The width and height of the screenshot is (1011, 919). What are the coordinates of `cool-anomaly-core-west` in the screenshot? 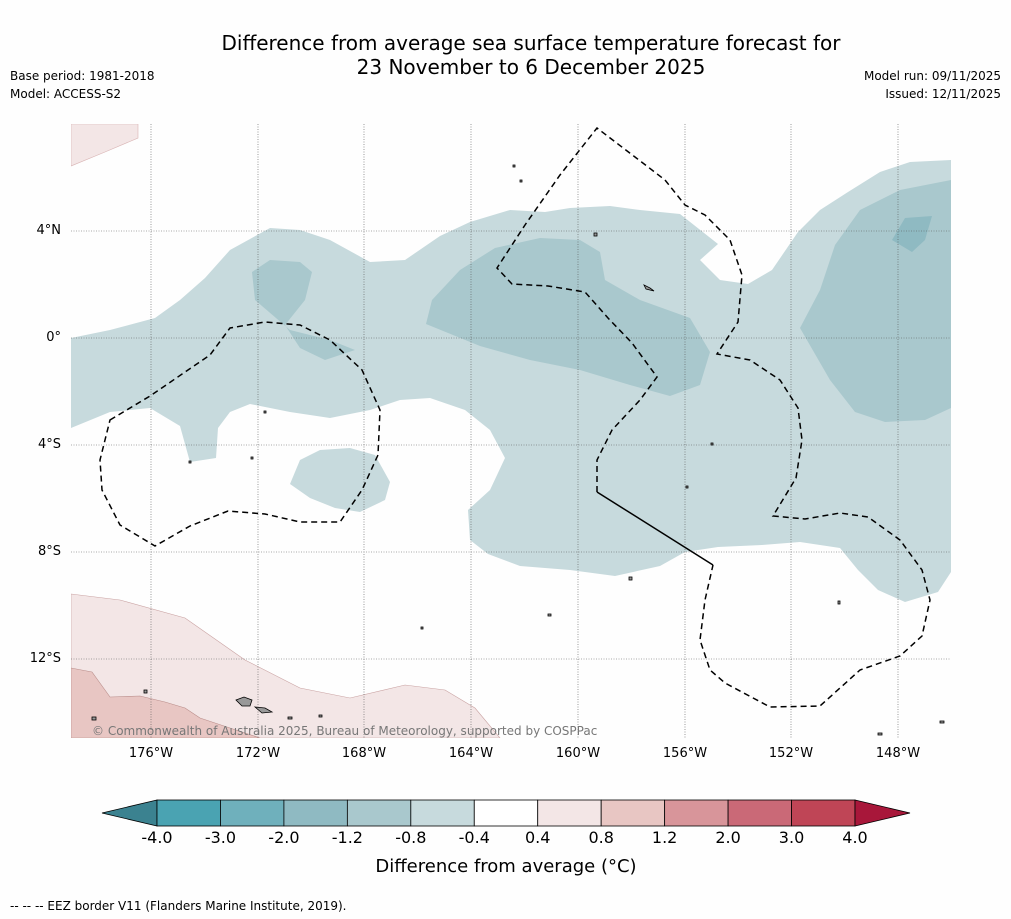 It's located at (303, 310).